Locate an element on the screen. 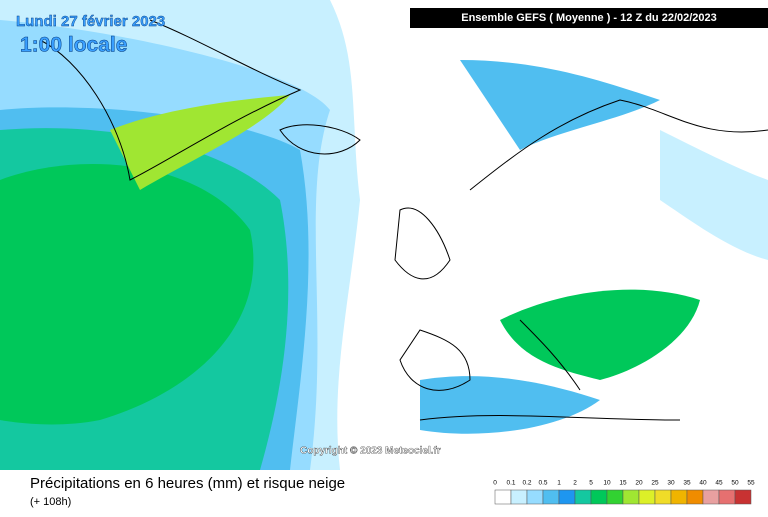  date-label: Lundi 27 février 2023 is located at coordinates (90, 21).